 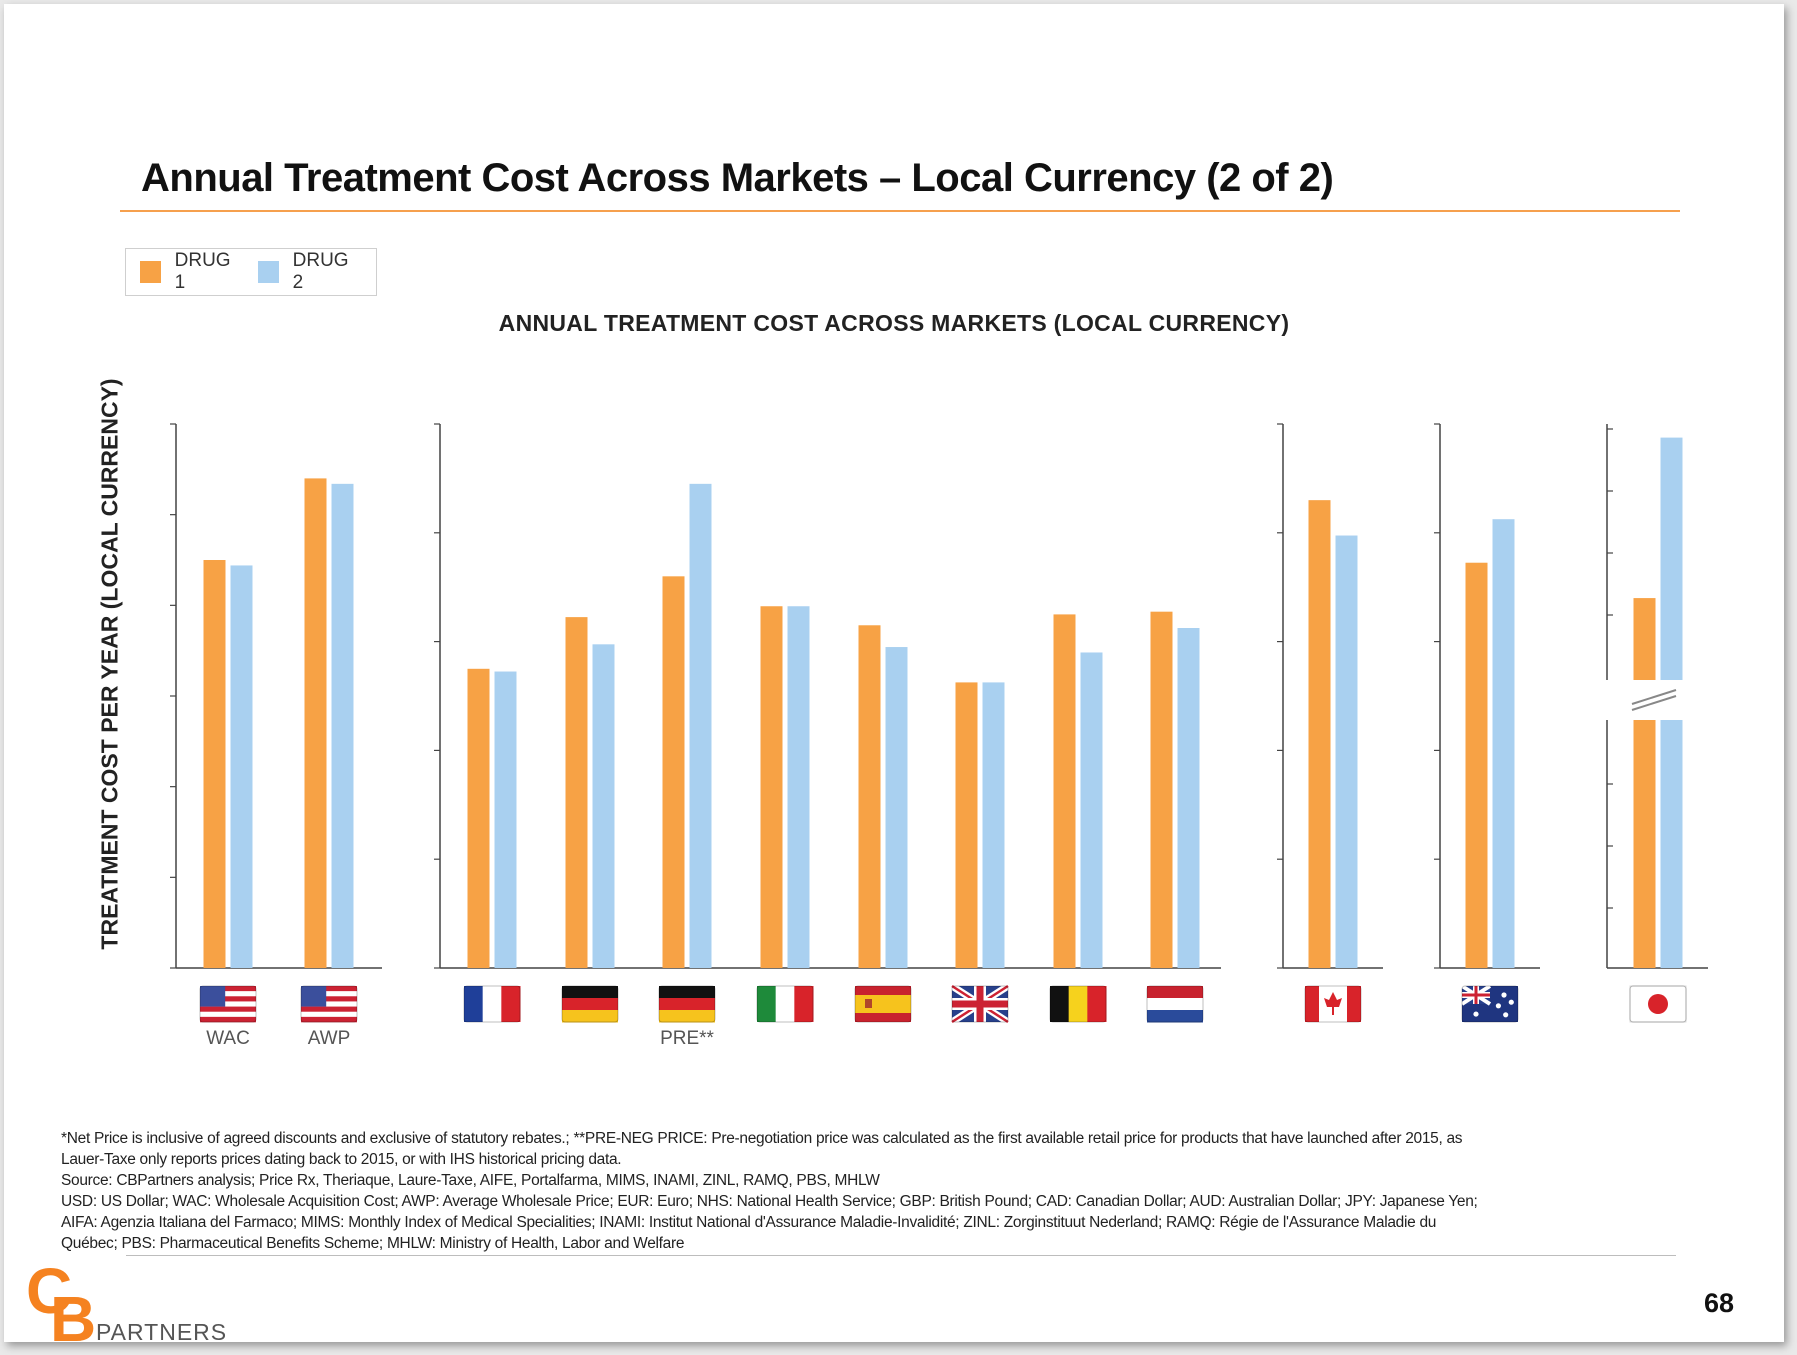 What do you see at coordinates (251, 272) in the screenshot?
I see `legend: DRUG 1 DRUG 2` at bounding box center [251, 272].